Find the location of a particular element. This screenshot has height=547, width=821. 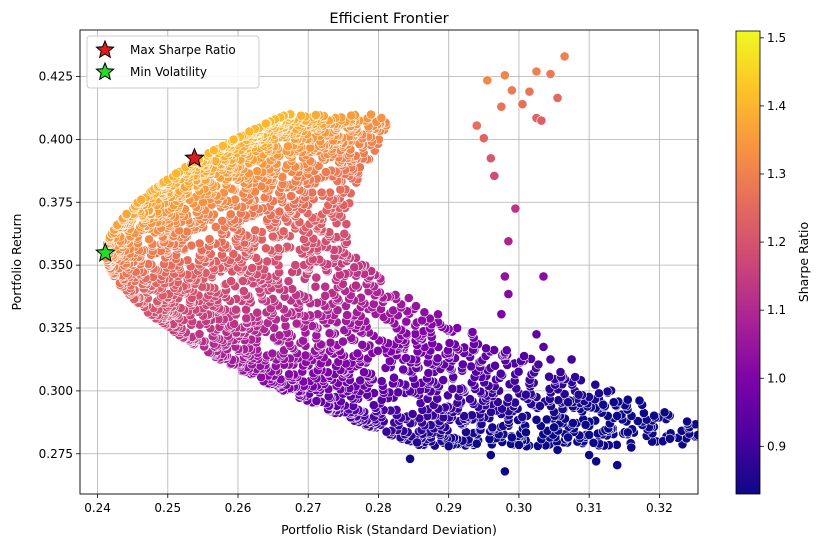

colorbar-ticks: 0.9 1.0 1.1 1.2 1.3 1.4 1.5 is located at coordinates (773, 242).